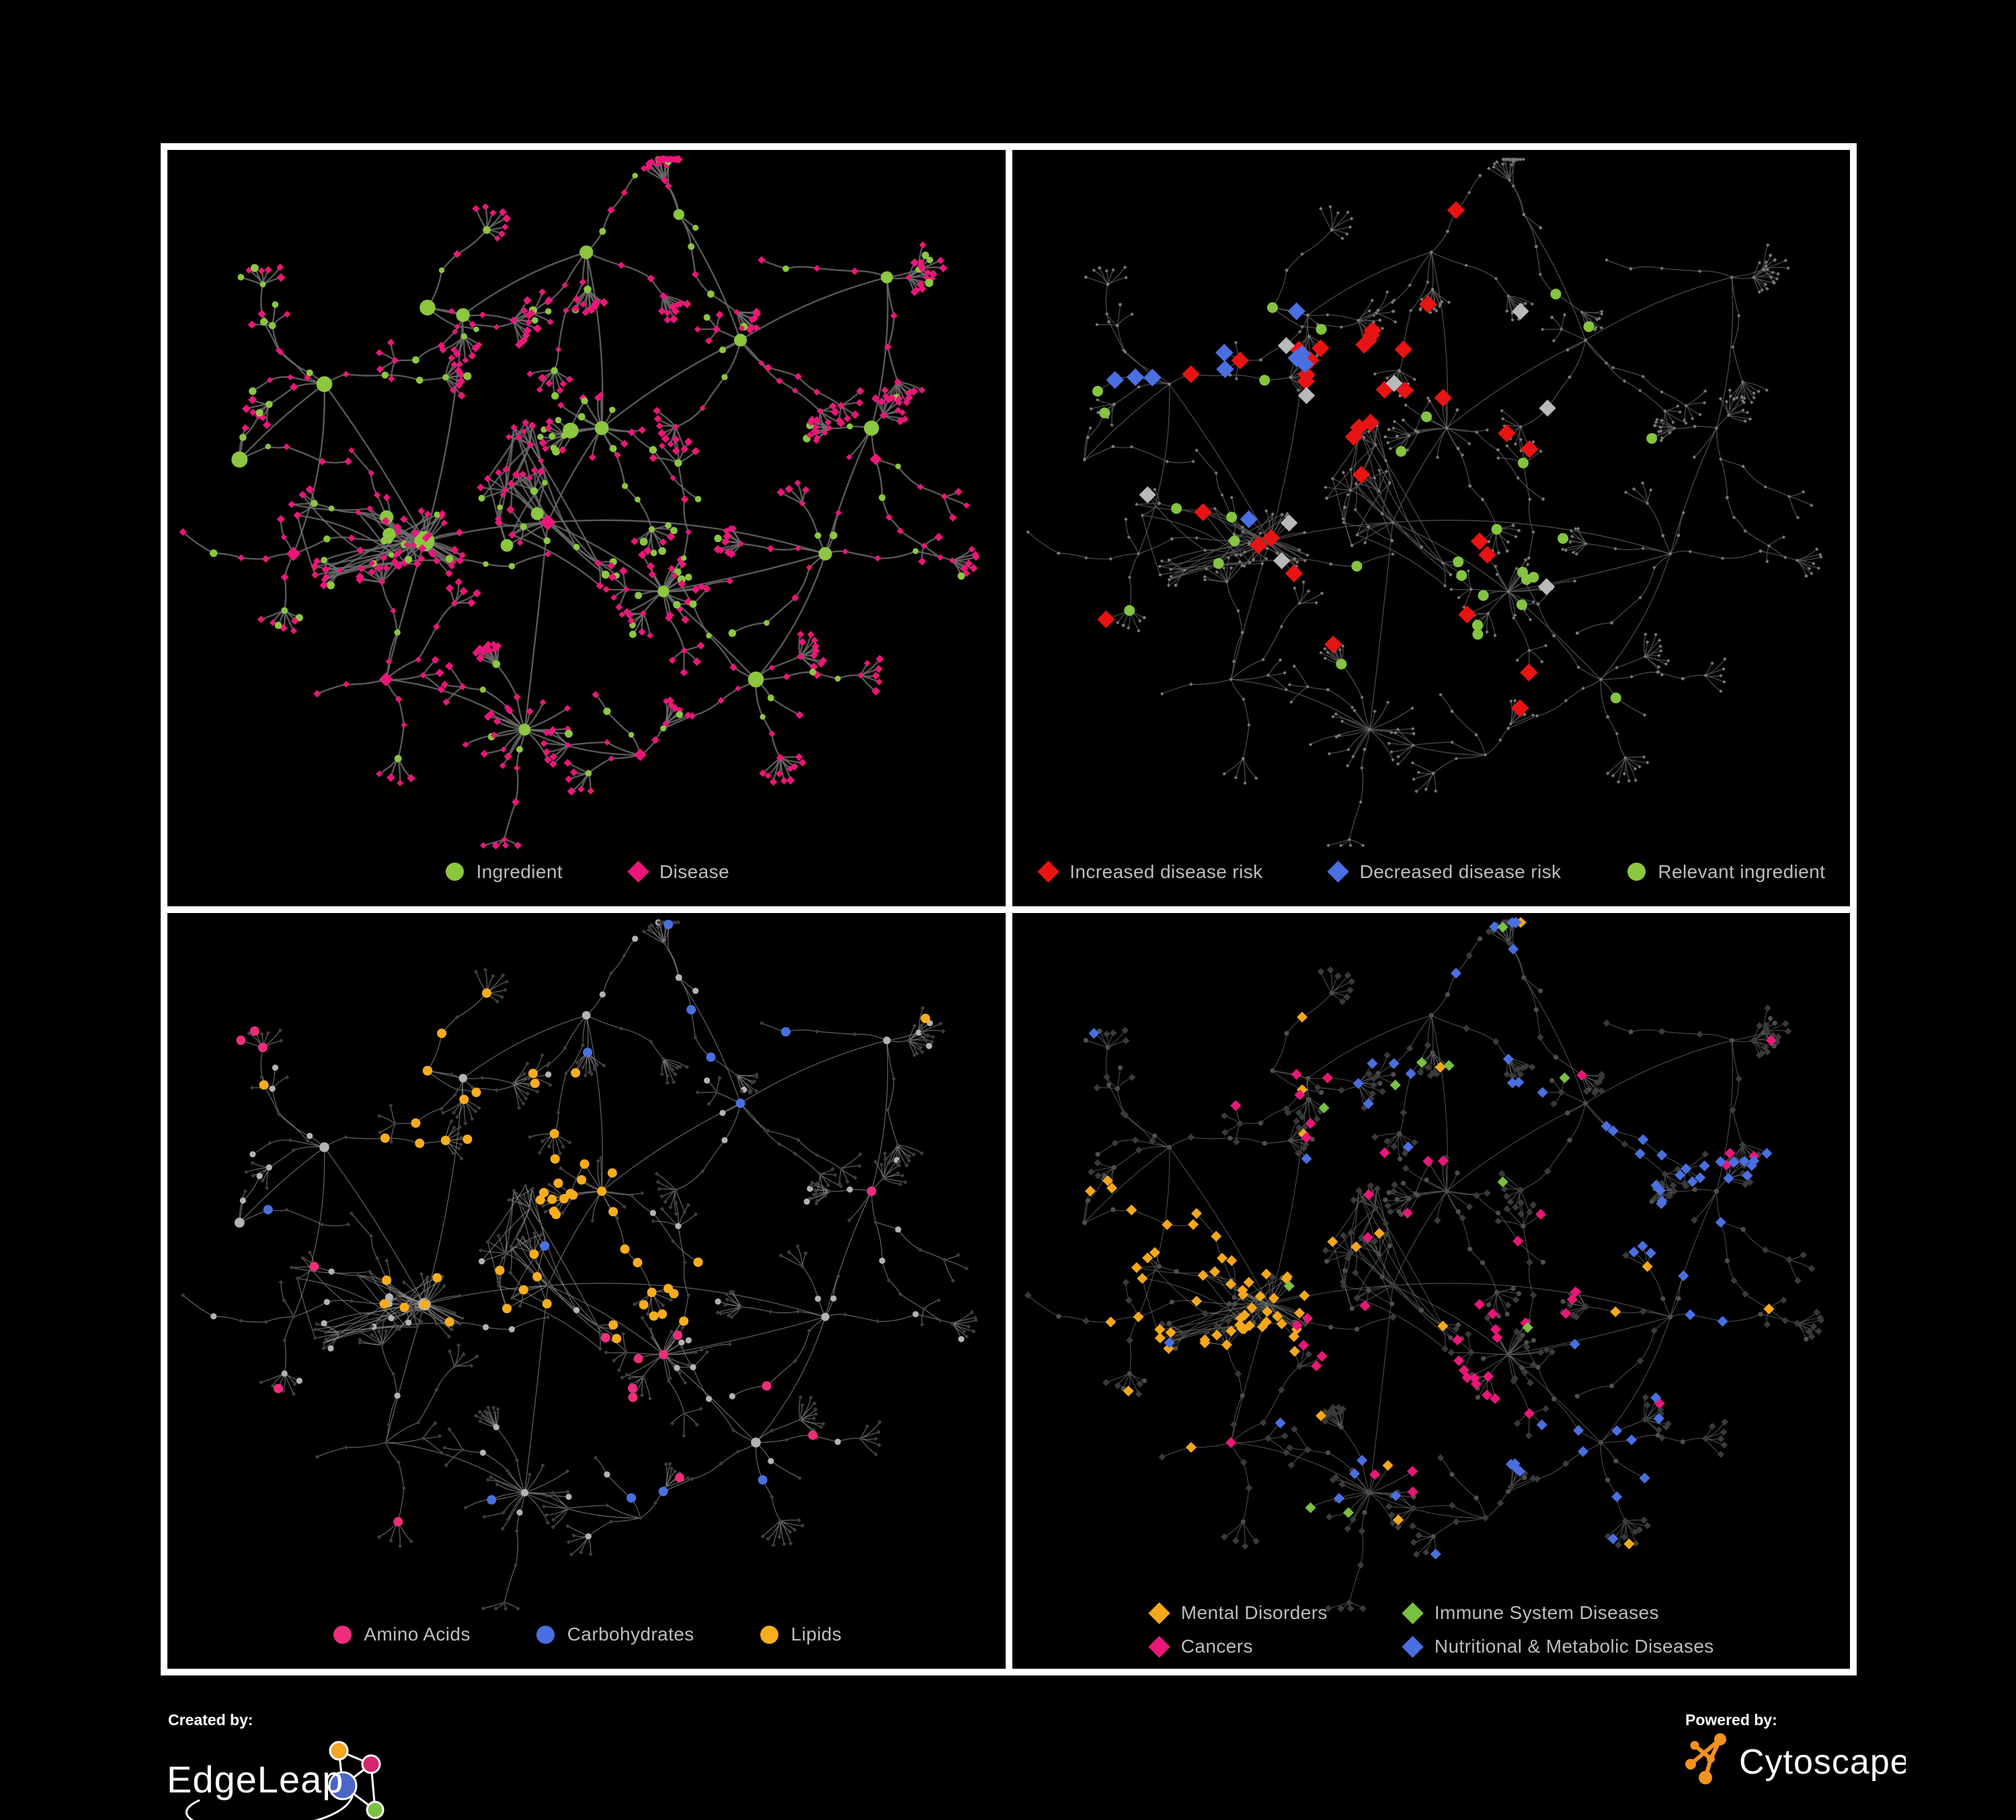  I want to click on edgeleap-branding: Created by: EdgeLeap, so click(283, 1765).